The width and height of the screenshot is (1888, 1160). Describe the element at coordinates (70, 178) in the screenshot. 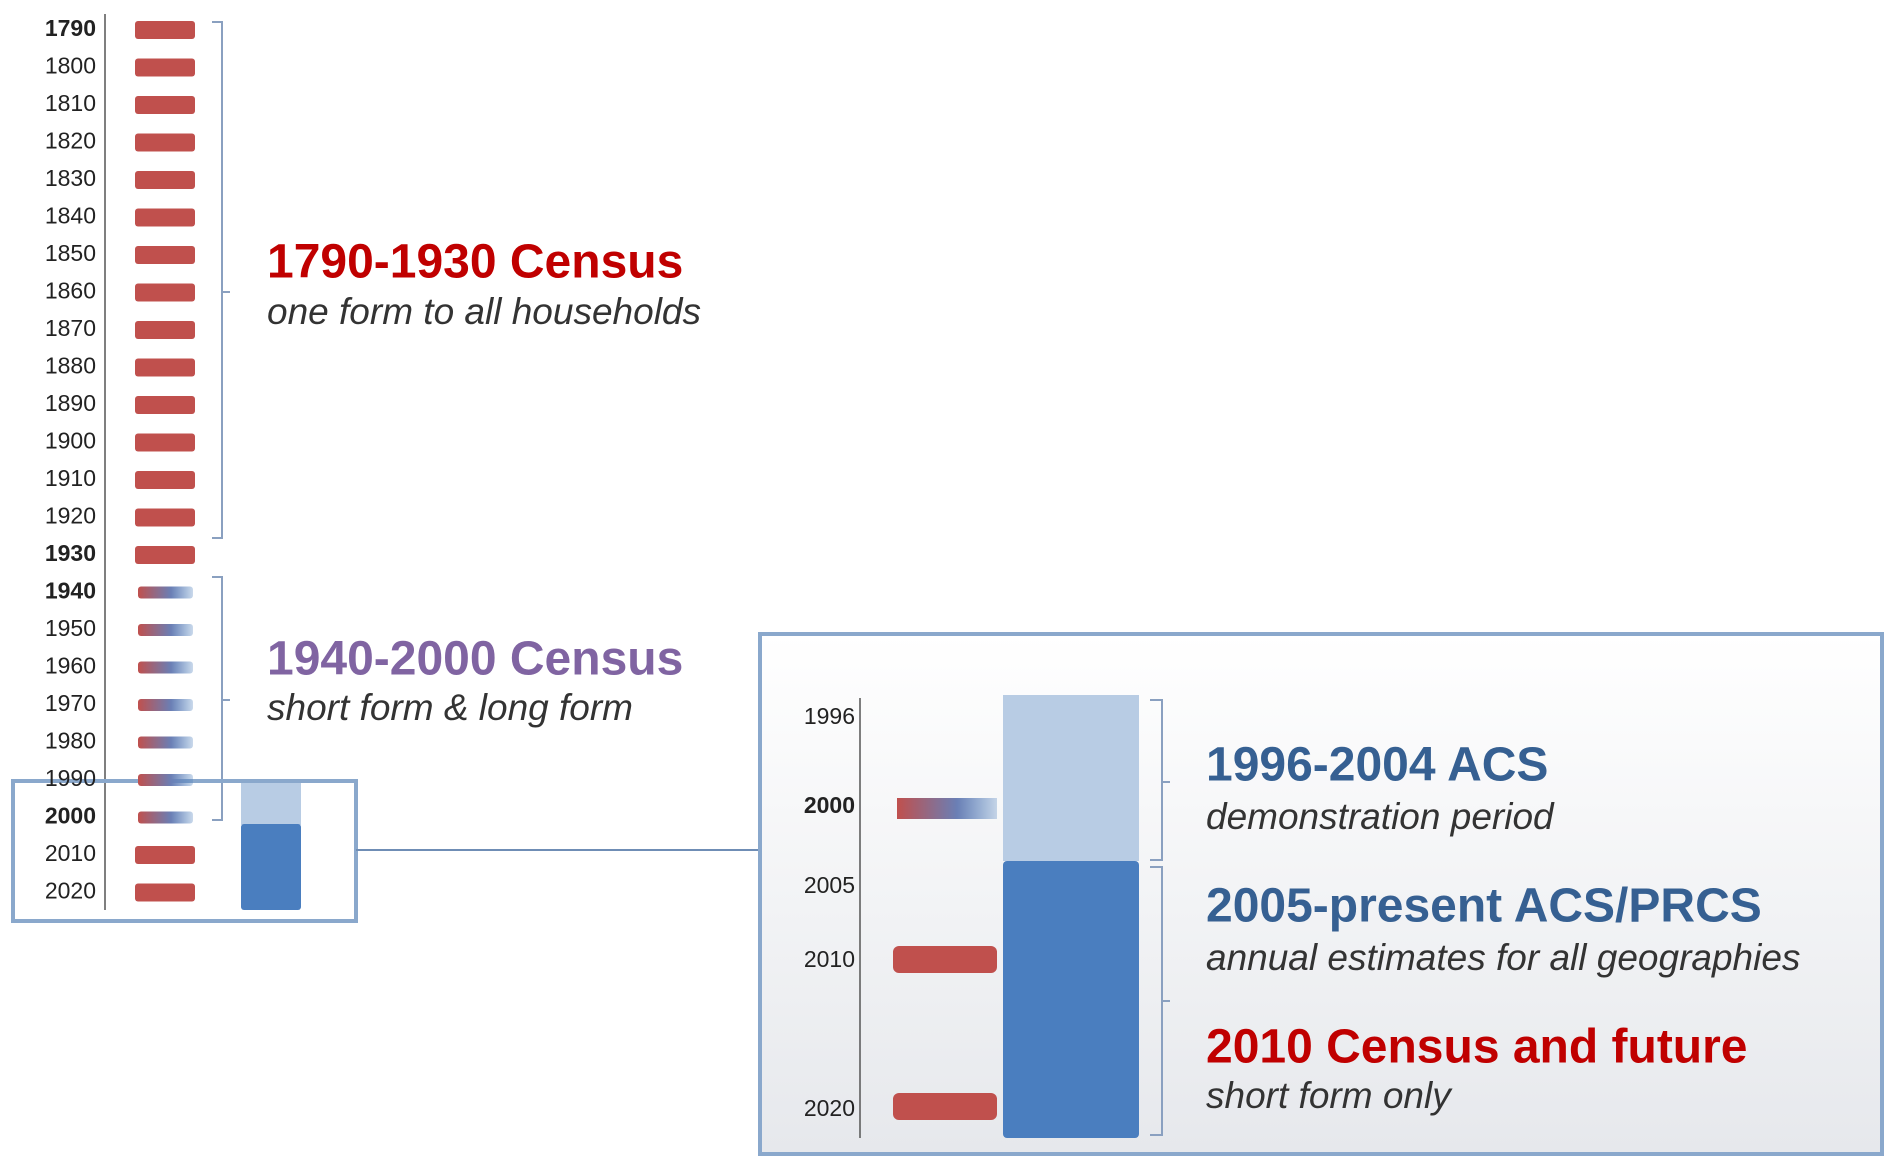

I see `year-label: 1830` at that location.